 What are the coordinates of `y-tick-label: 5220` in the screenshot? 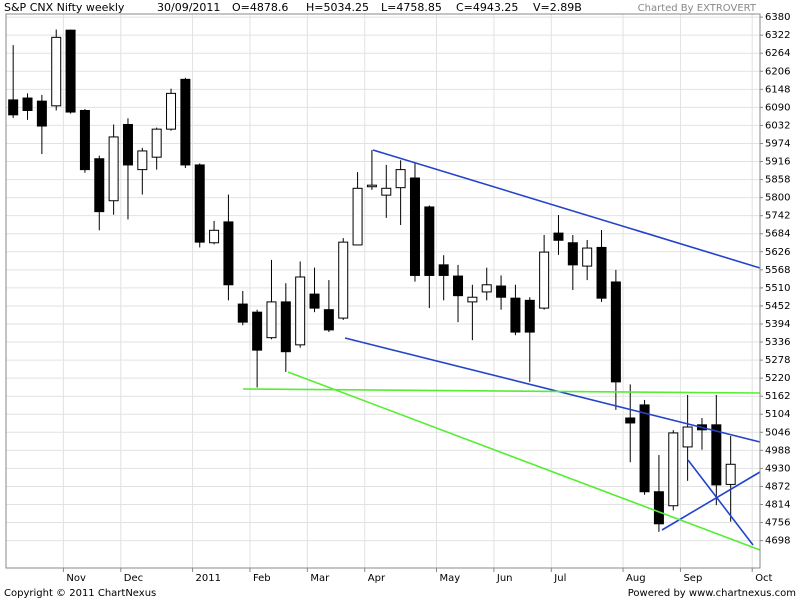 It's located at (777, 378).